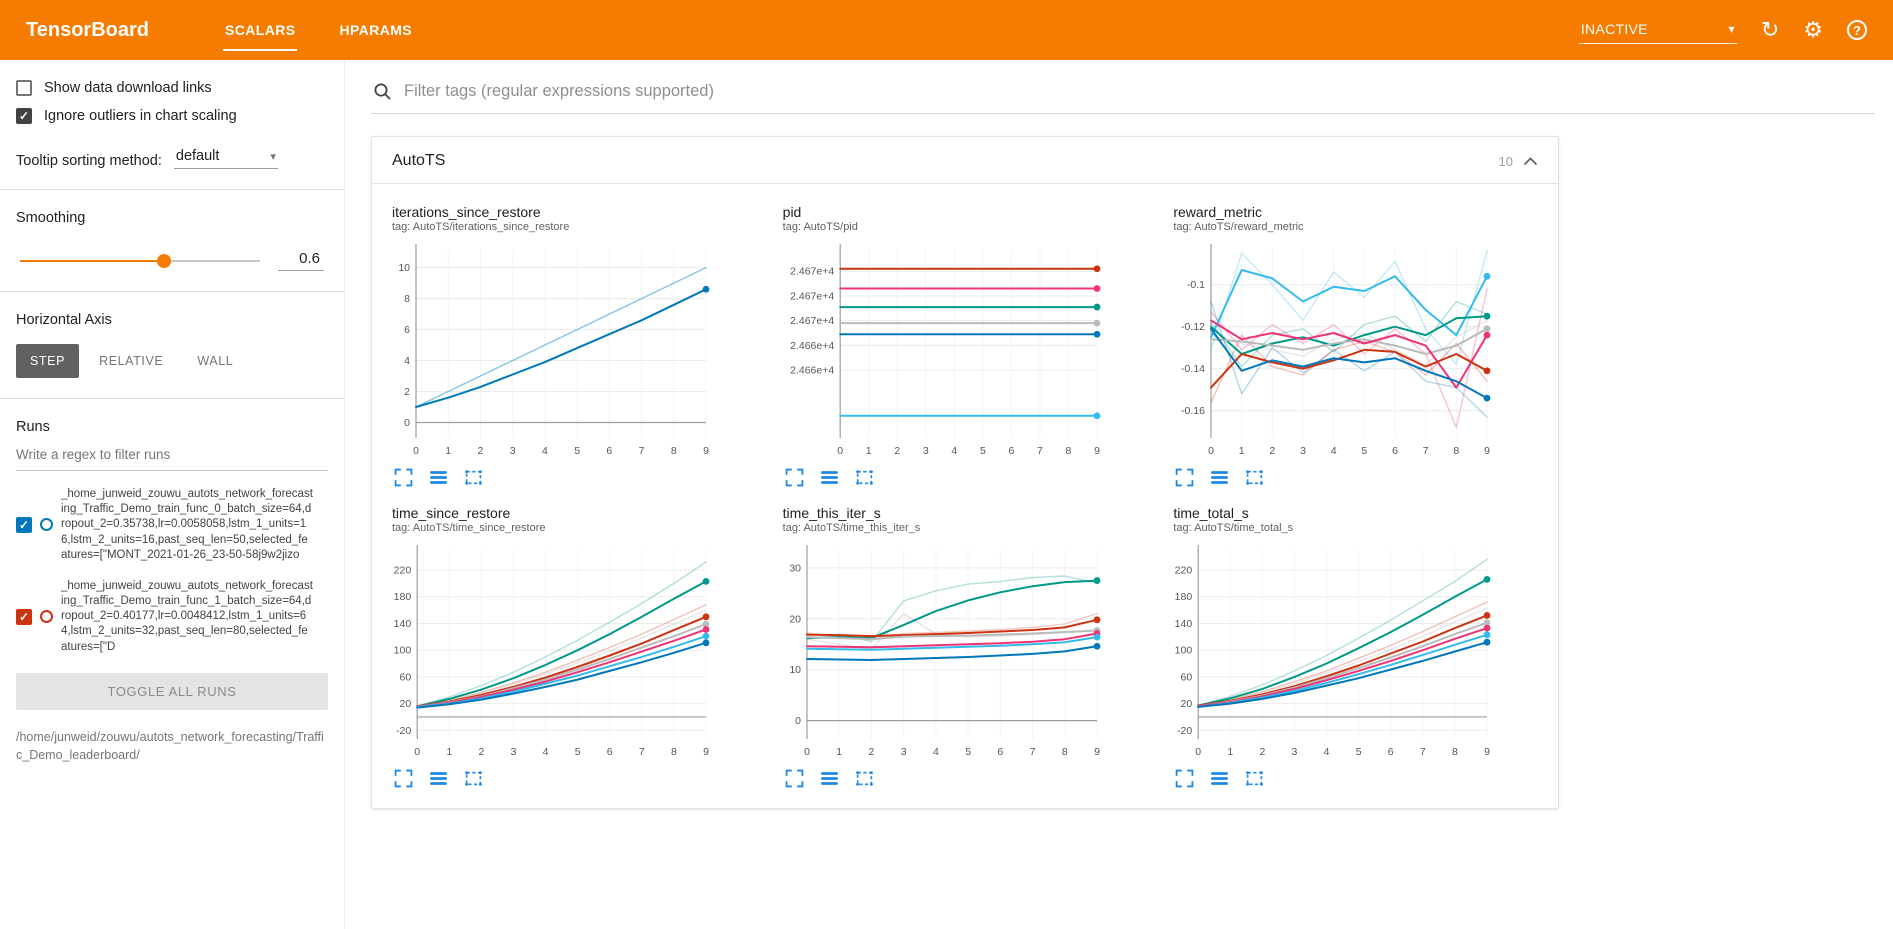  What do you see at coordinates (375, 30) in the screenshot?
I see `tab-hparams: HPARAMS` at bounding box center [375, 30].